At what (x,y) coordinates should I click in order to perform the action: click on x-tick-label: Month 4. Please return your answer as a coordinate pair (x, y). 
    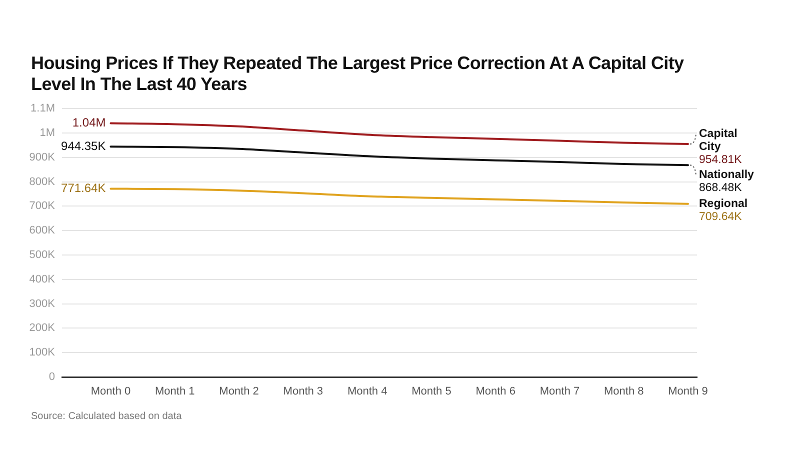
    Looking at the image, I should click on (367, 392).